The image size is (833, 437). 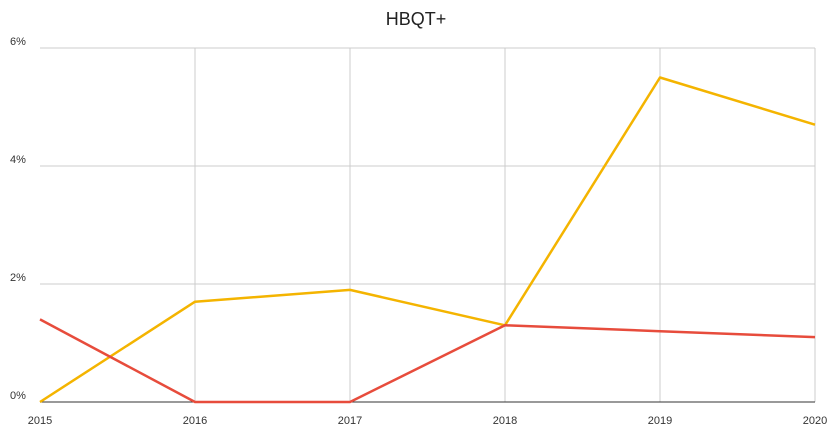 What do you see at coordinates (18, 278) in the screenshot?
I see `y-tick-label: 2%` at bounding box center [18, 278].